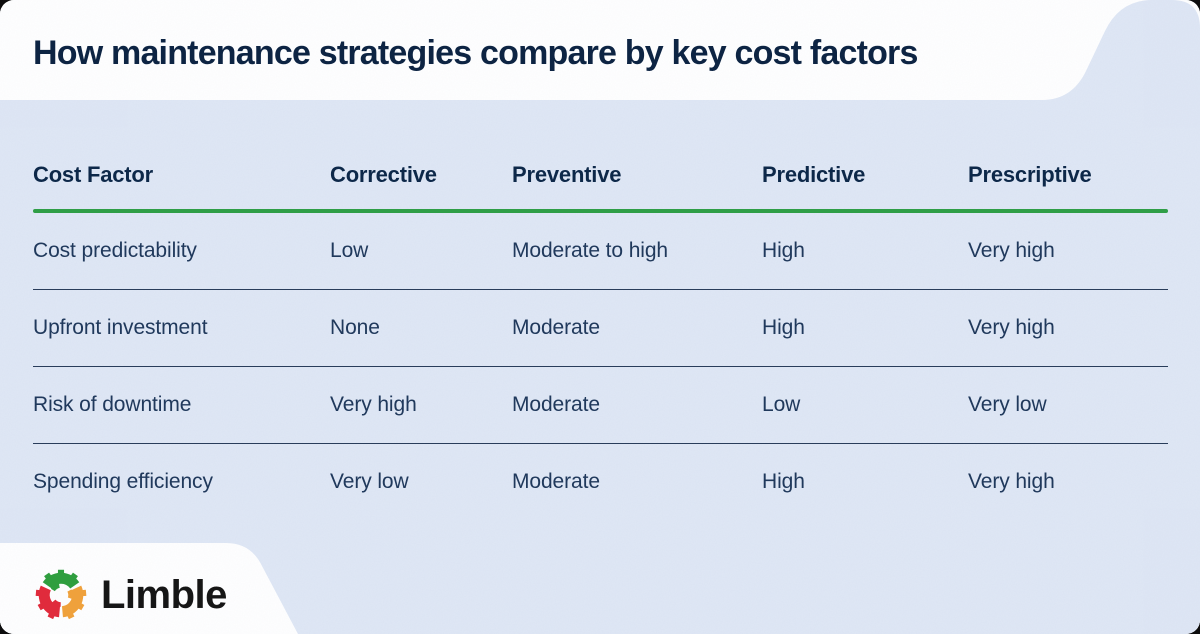  Describe the element at coordinates (355, 327) in the screenshot. I see `cell-value: None` at that location.